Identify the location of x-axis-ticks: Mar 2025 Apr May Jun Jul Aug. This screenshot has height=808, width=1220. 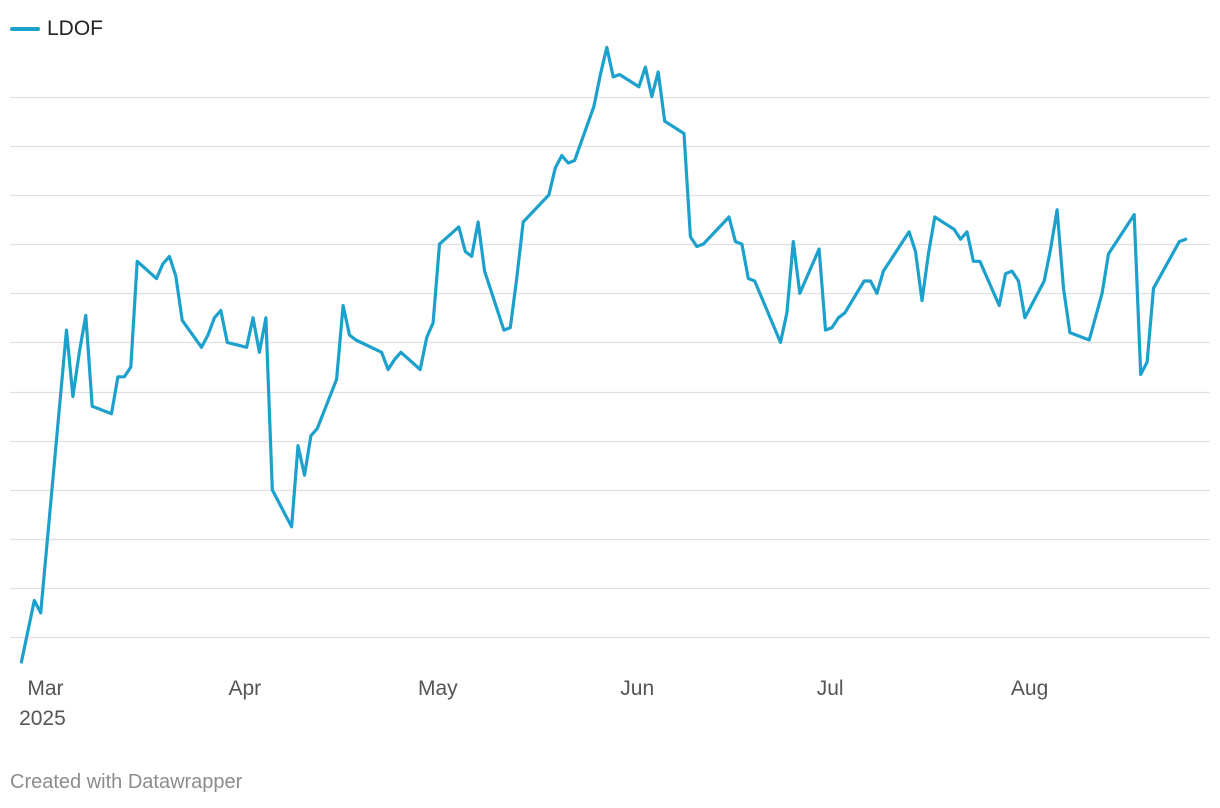
(533, 703).